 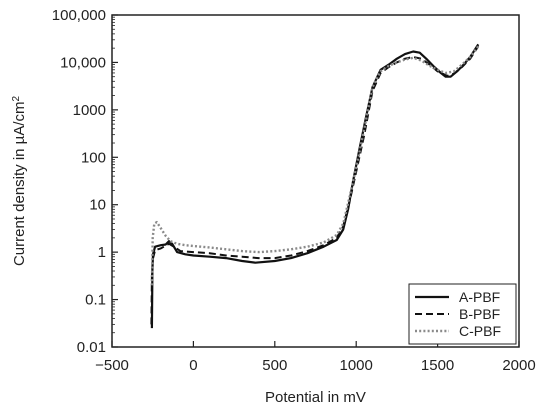 What do you see at coordinates (16, 99) in the screenshot?
I see `y-axis-title-superscript: 2` at bounding box center [16, 99].